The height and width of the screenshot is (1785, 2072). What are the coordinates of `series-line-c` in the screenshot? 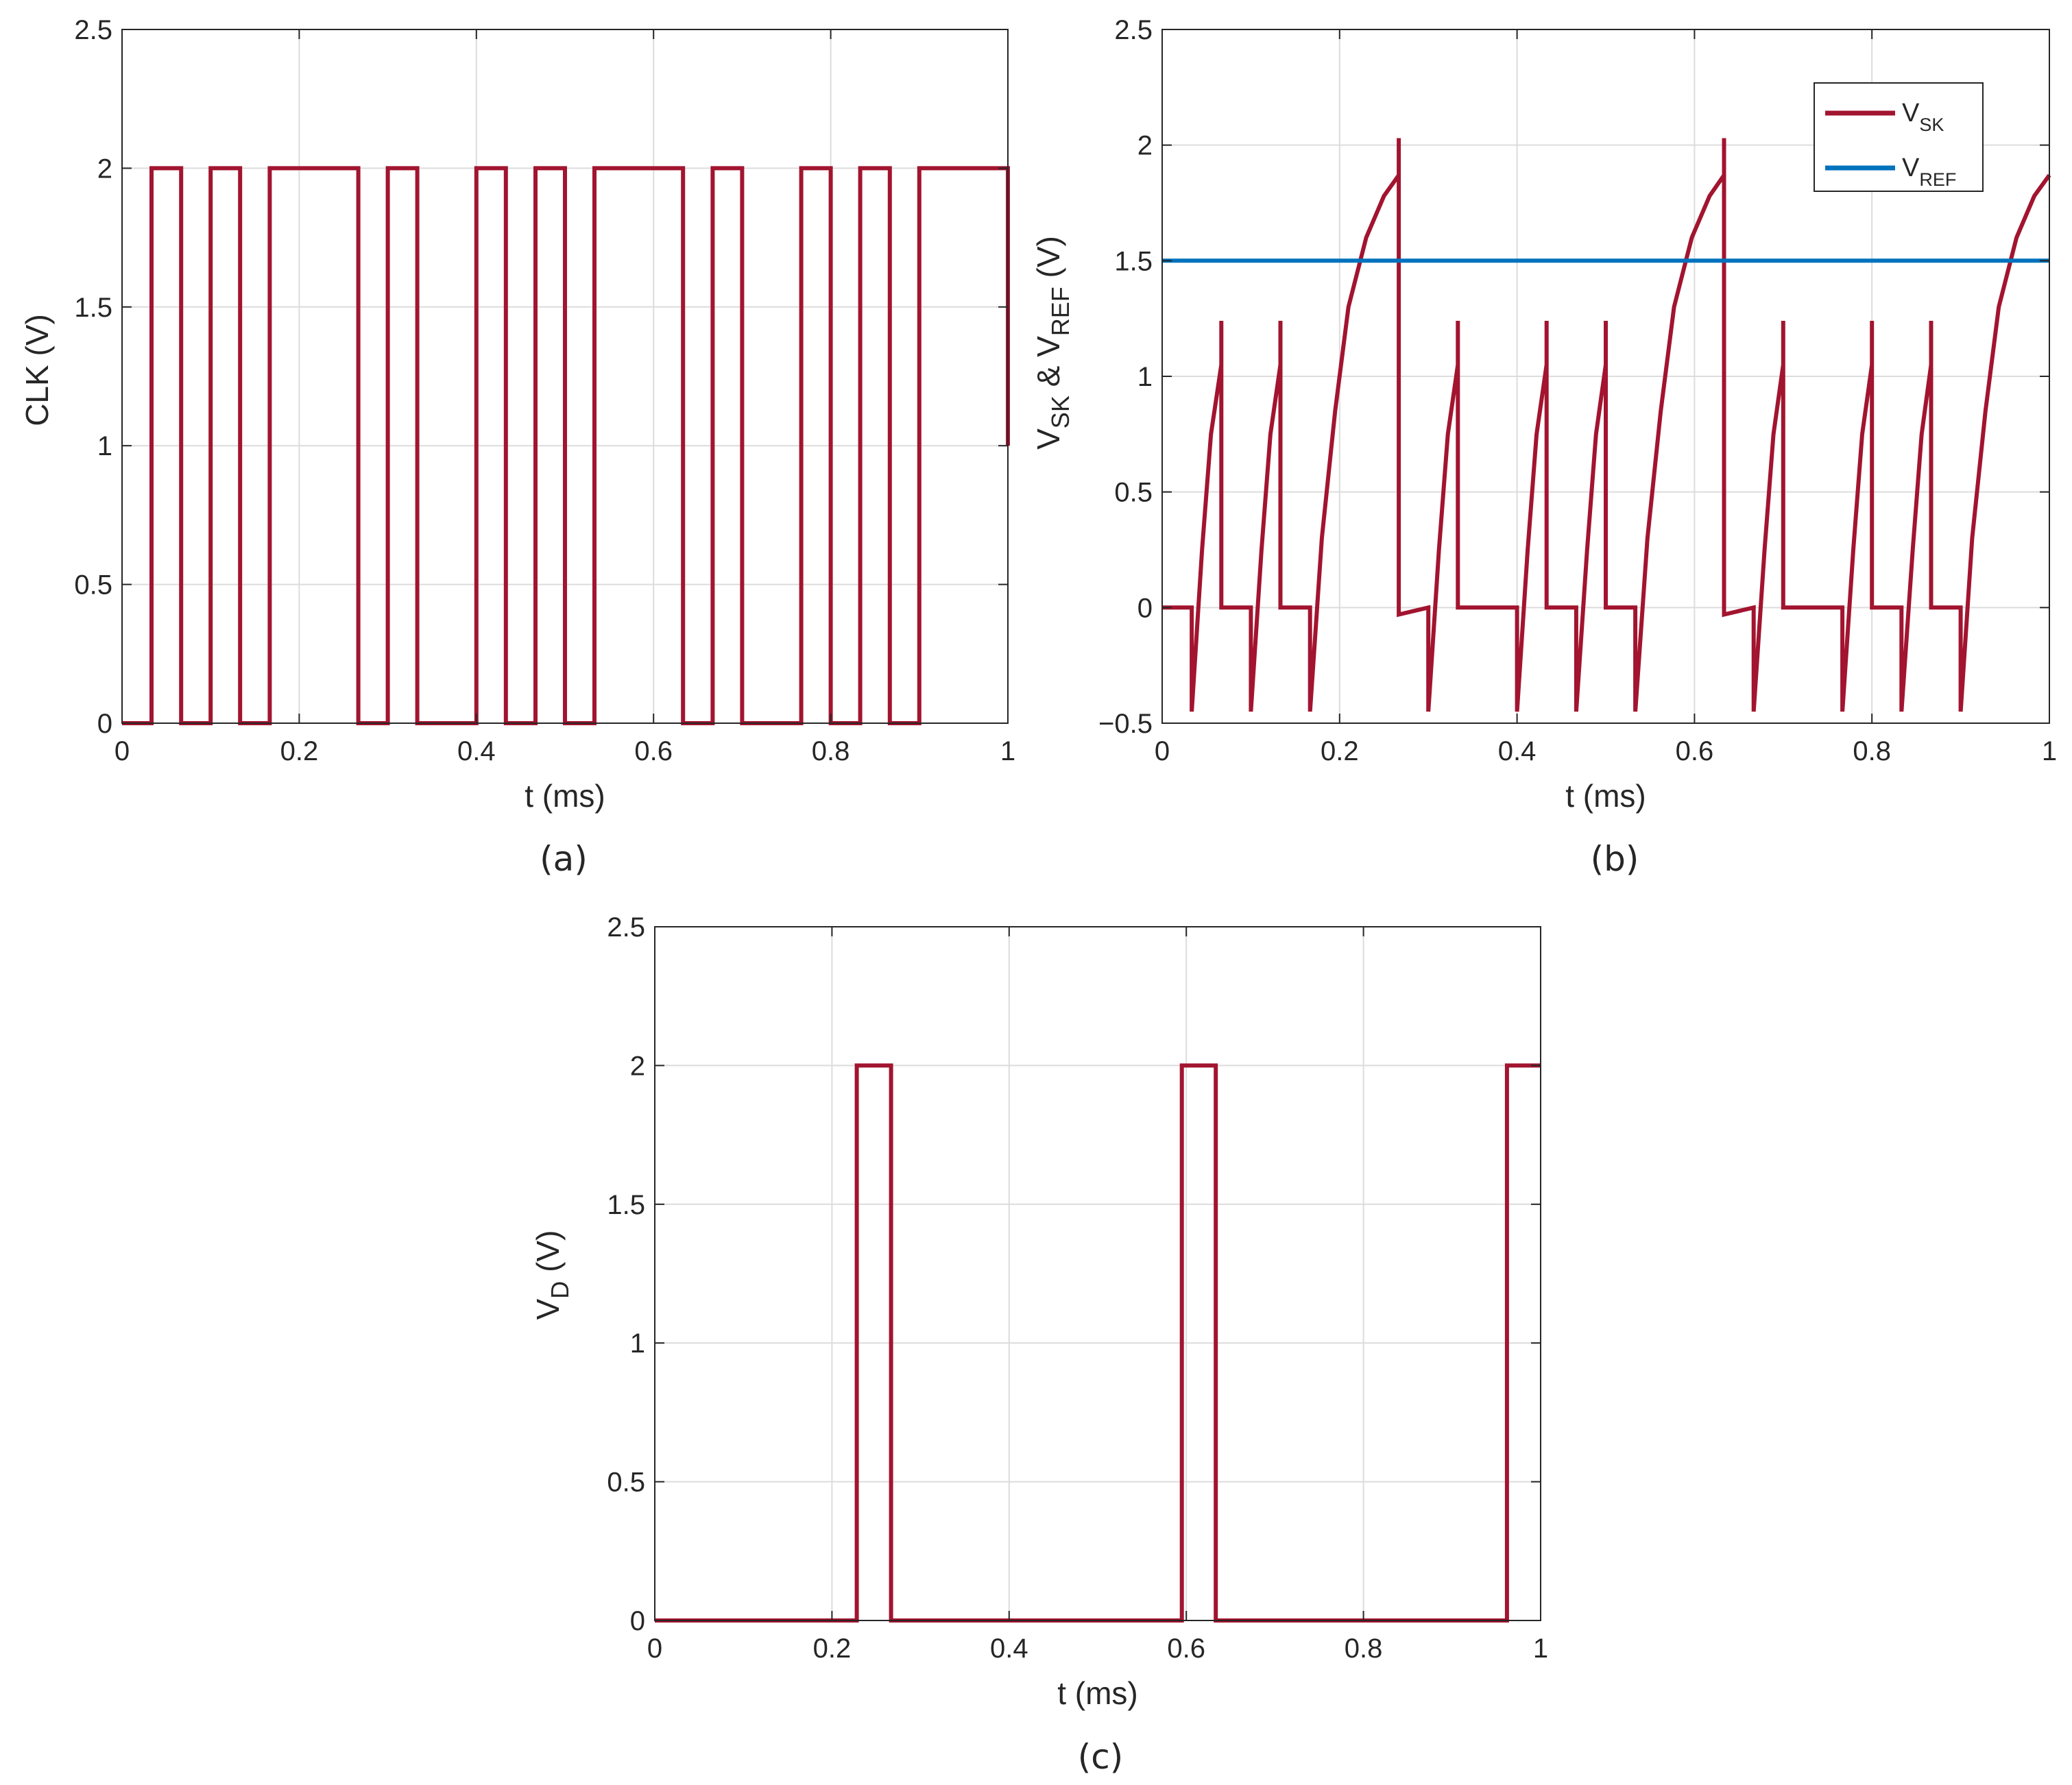 It's located at (1098, 1343).